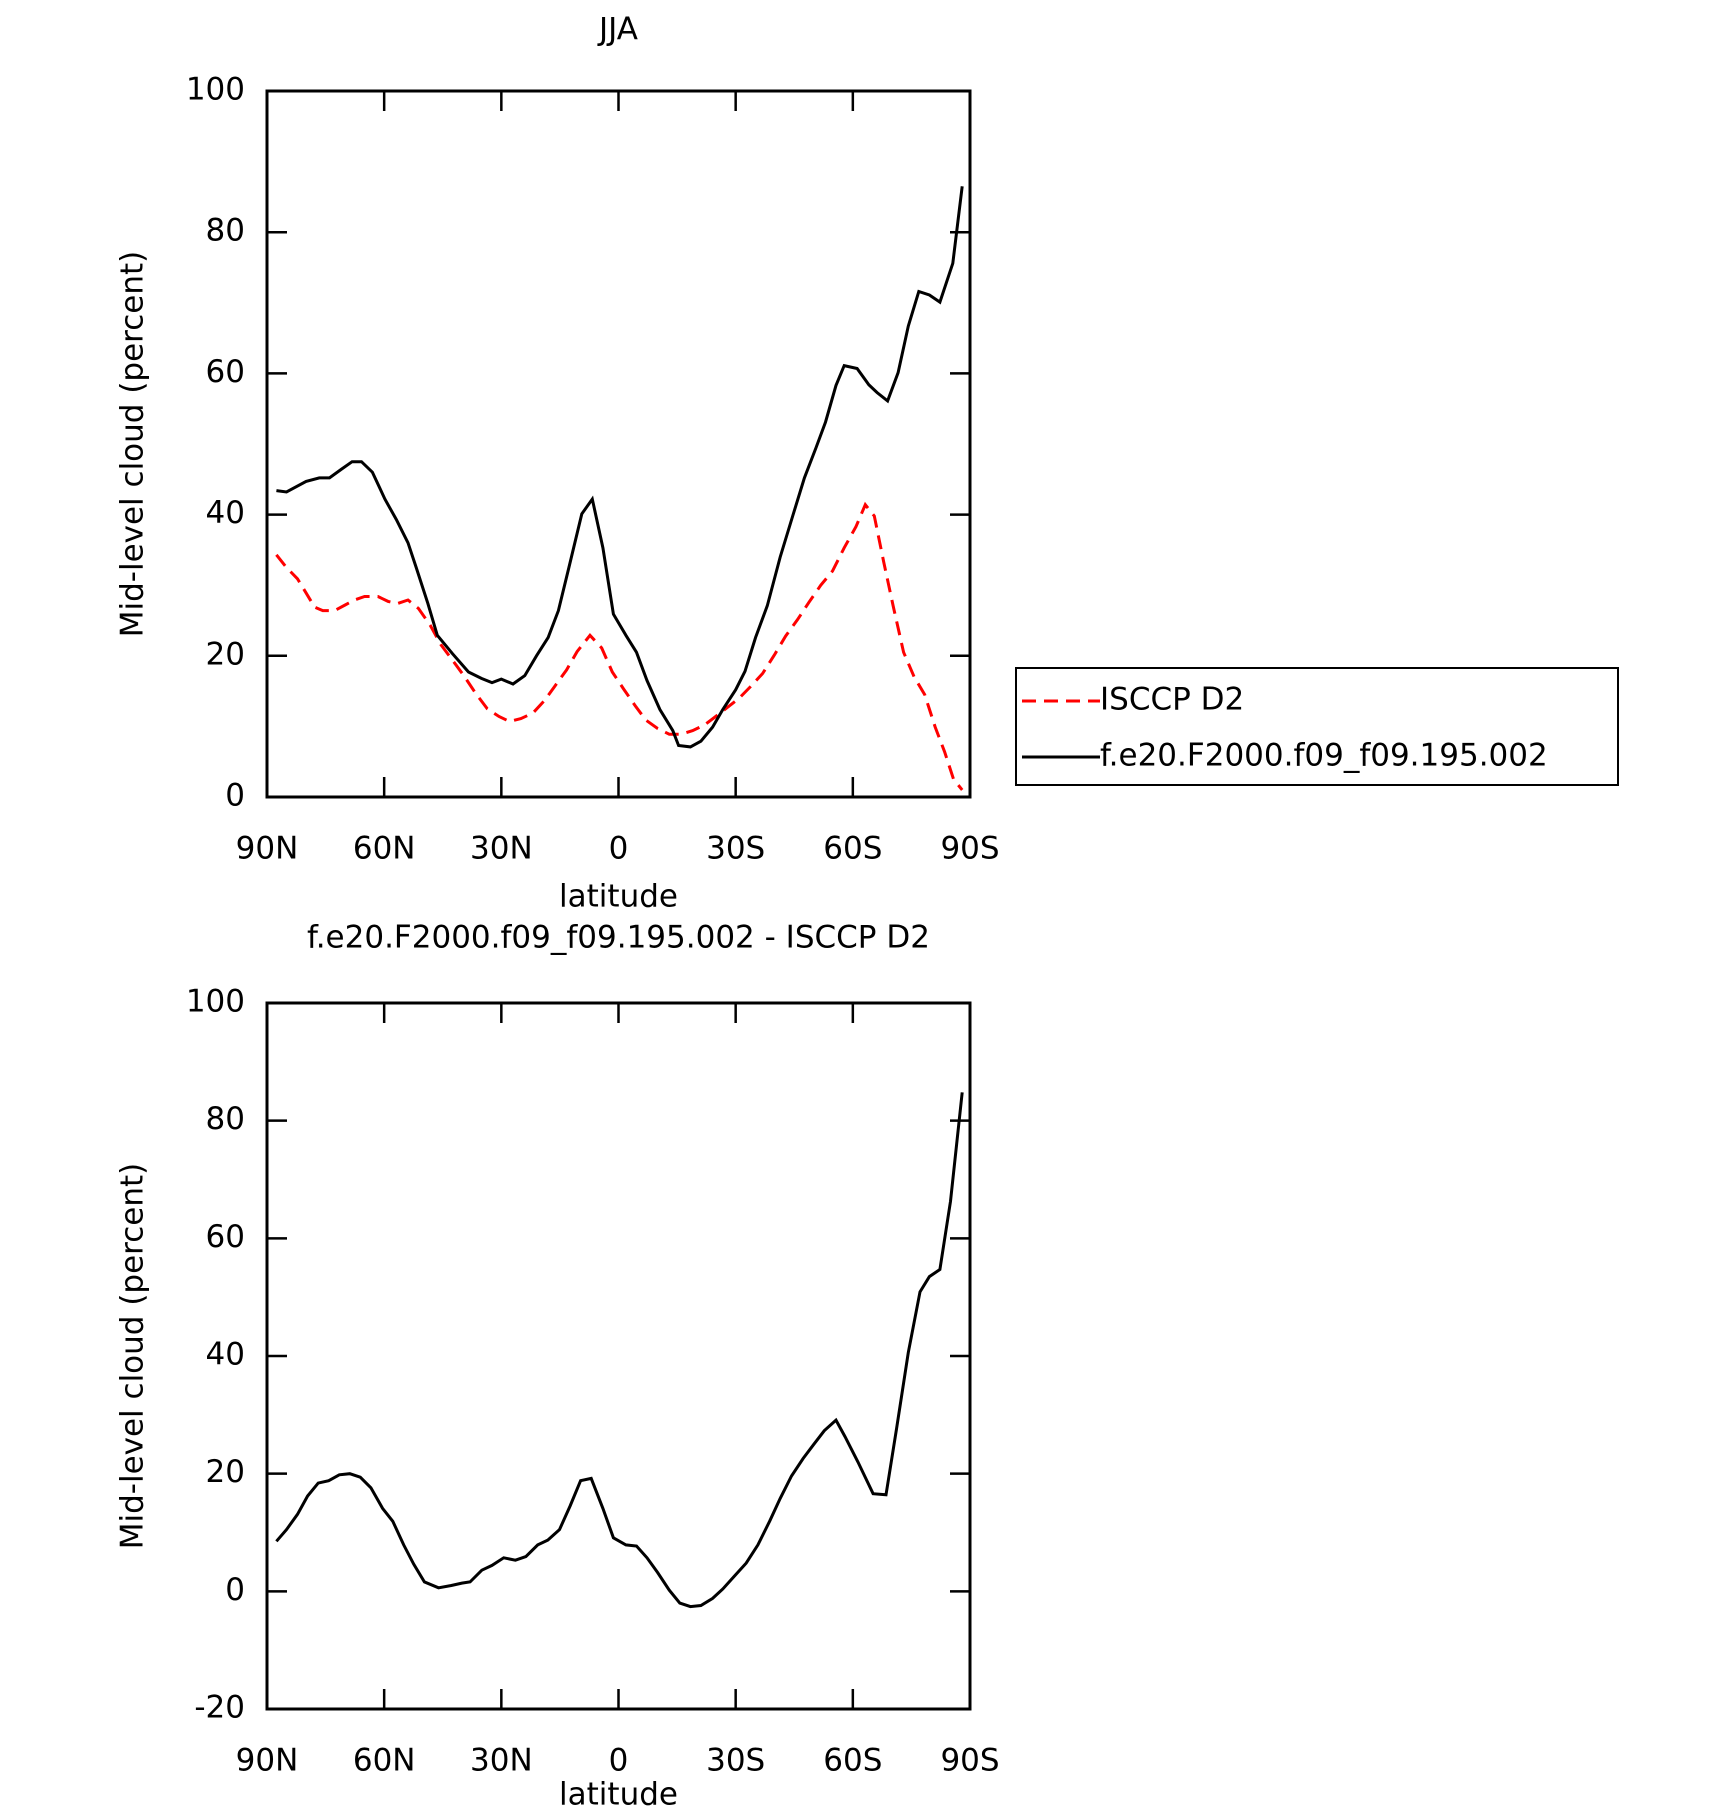 The width and height of the screenshot is (1710, 1811). Describe the element at coordinates (618, 938) in the screenshot. I see `chart-title: f.e20.F2000.f09_f09.195.002 - ISCCP D2` at that location.